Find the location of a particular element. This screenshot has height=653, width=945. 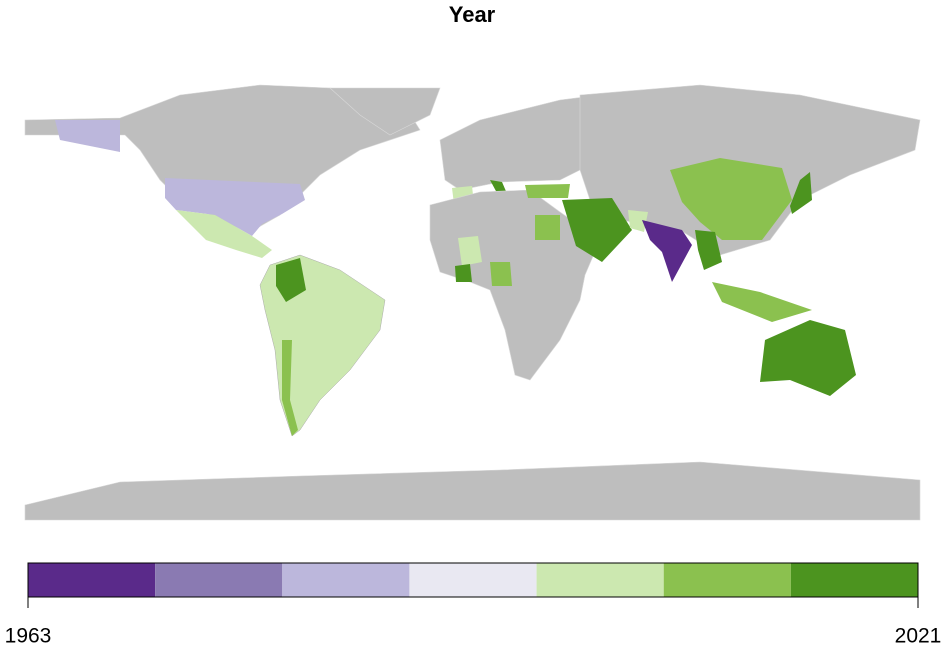

ivory-coast is located at coordinates (463, 273).